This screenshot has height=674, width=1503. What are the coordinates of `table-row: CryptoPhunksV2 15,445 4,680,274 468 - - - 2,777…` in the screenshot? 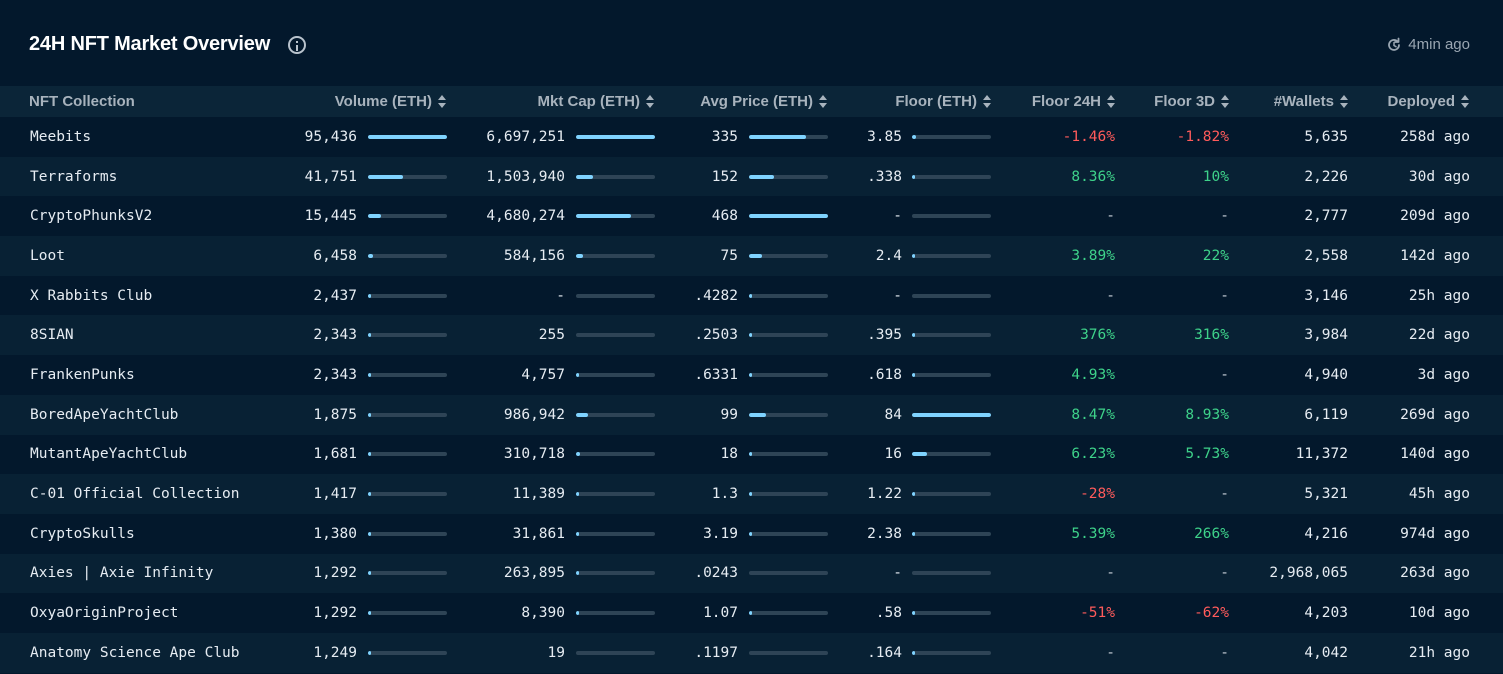 It's located at (751, 216).